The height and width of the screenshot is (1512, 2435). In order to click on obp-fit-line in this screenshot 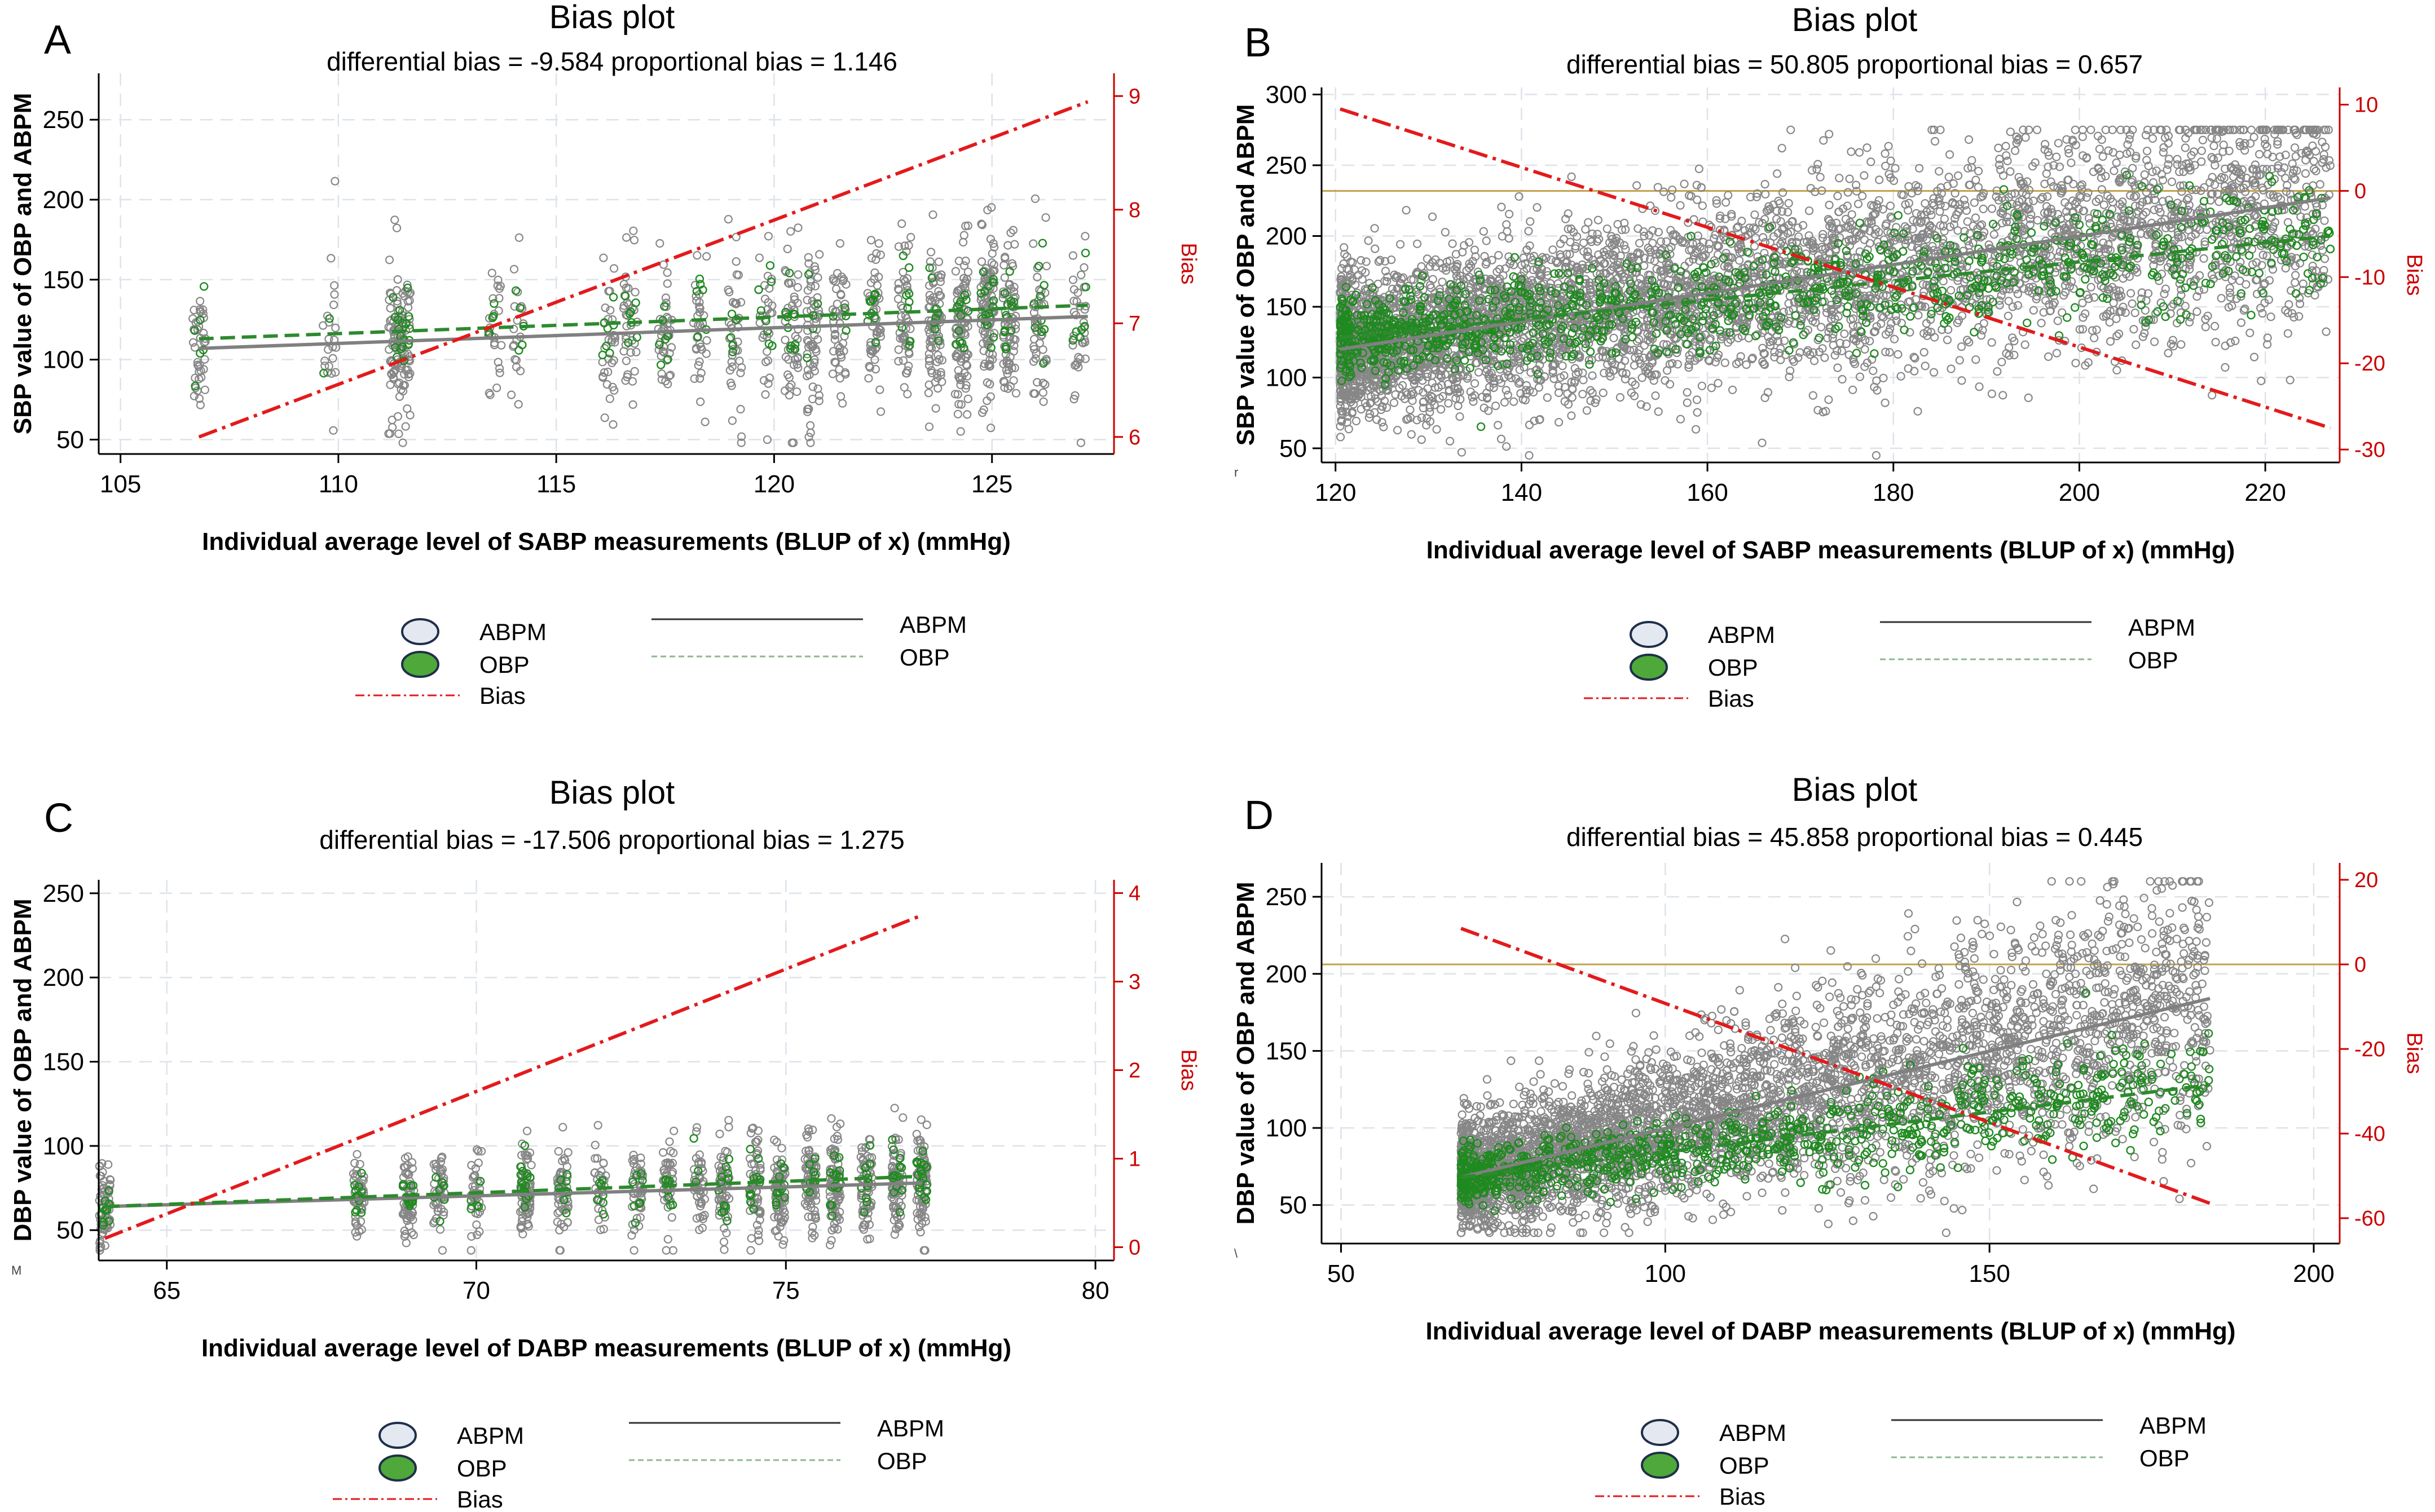, I will do `click(643, 322)`.